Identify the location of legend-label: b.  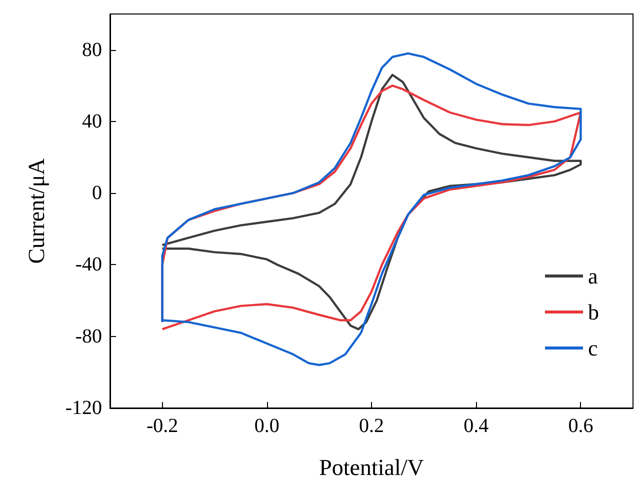
(593, 312).